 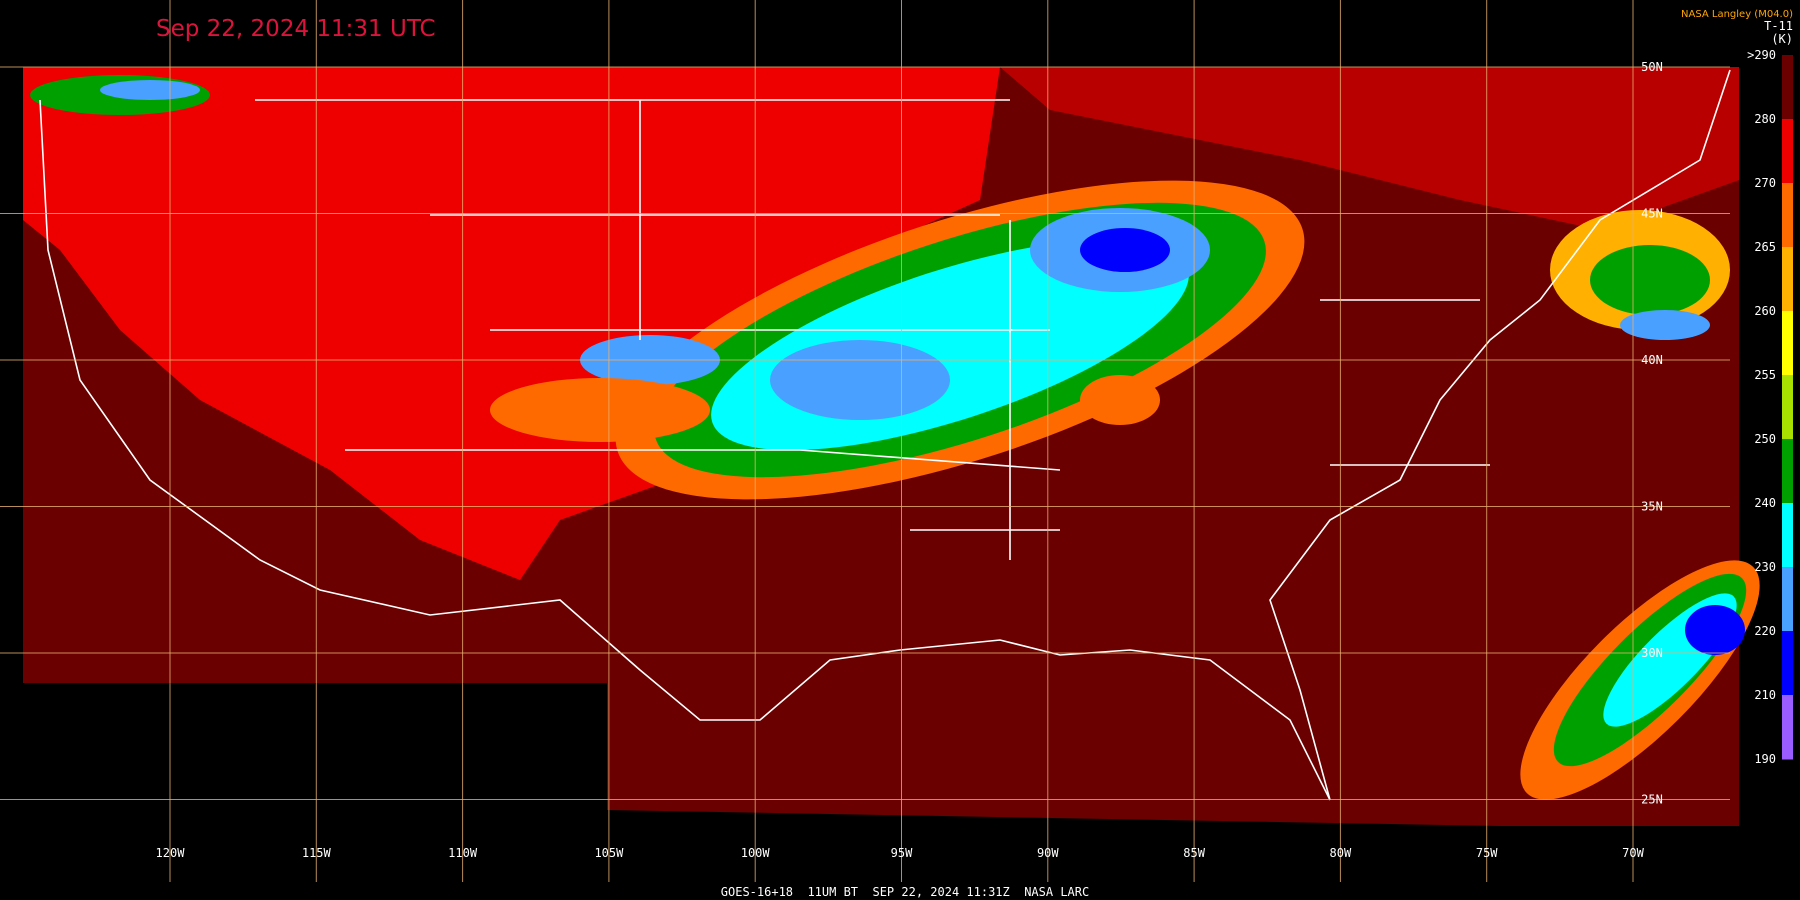 What do you see at coordinates (1782, 39) in the screenshot?
I see `colorbar-unit: (K)` at bounding box center [1782, 39].